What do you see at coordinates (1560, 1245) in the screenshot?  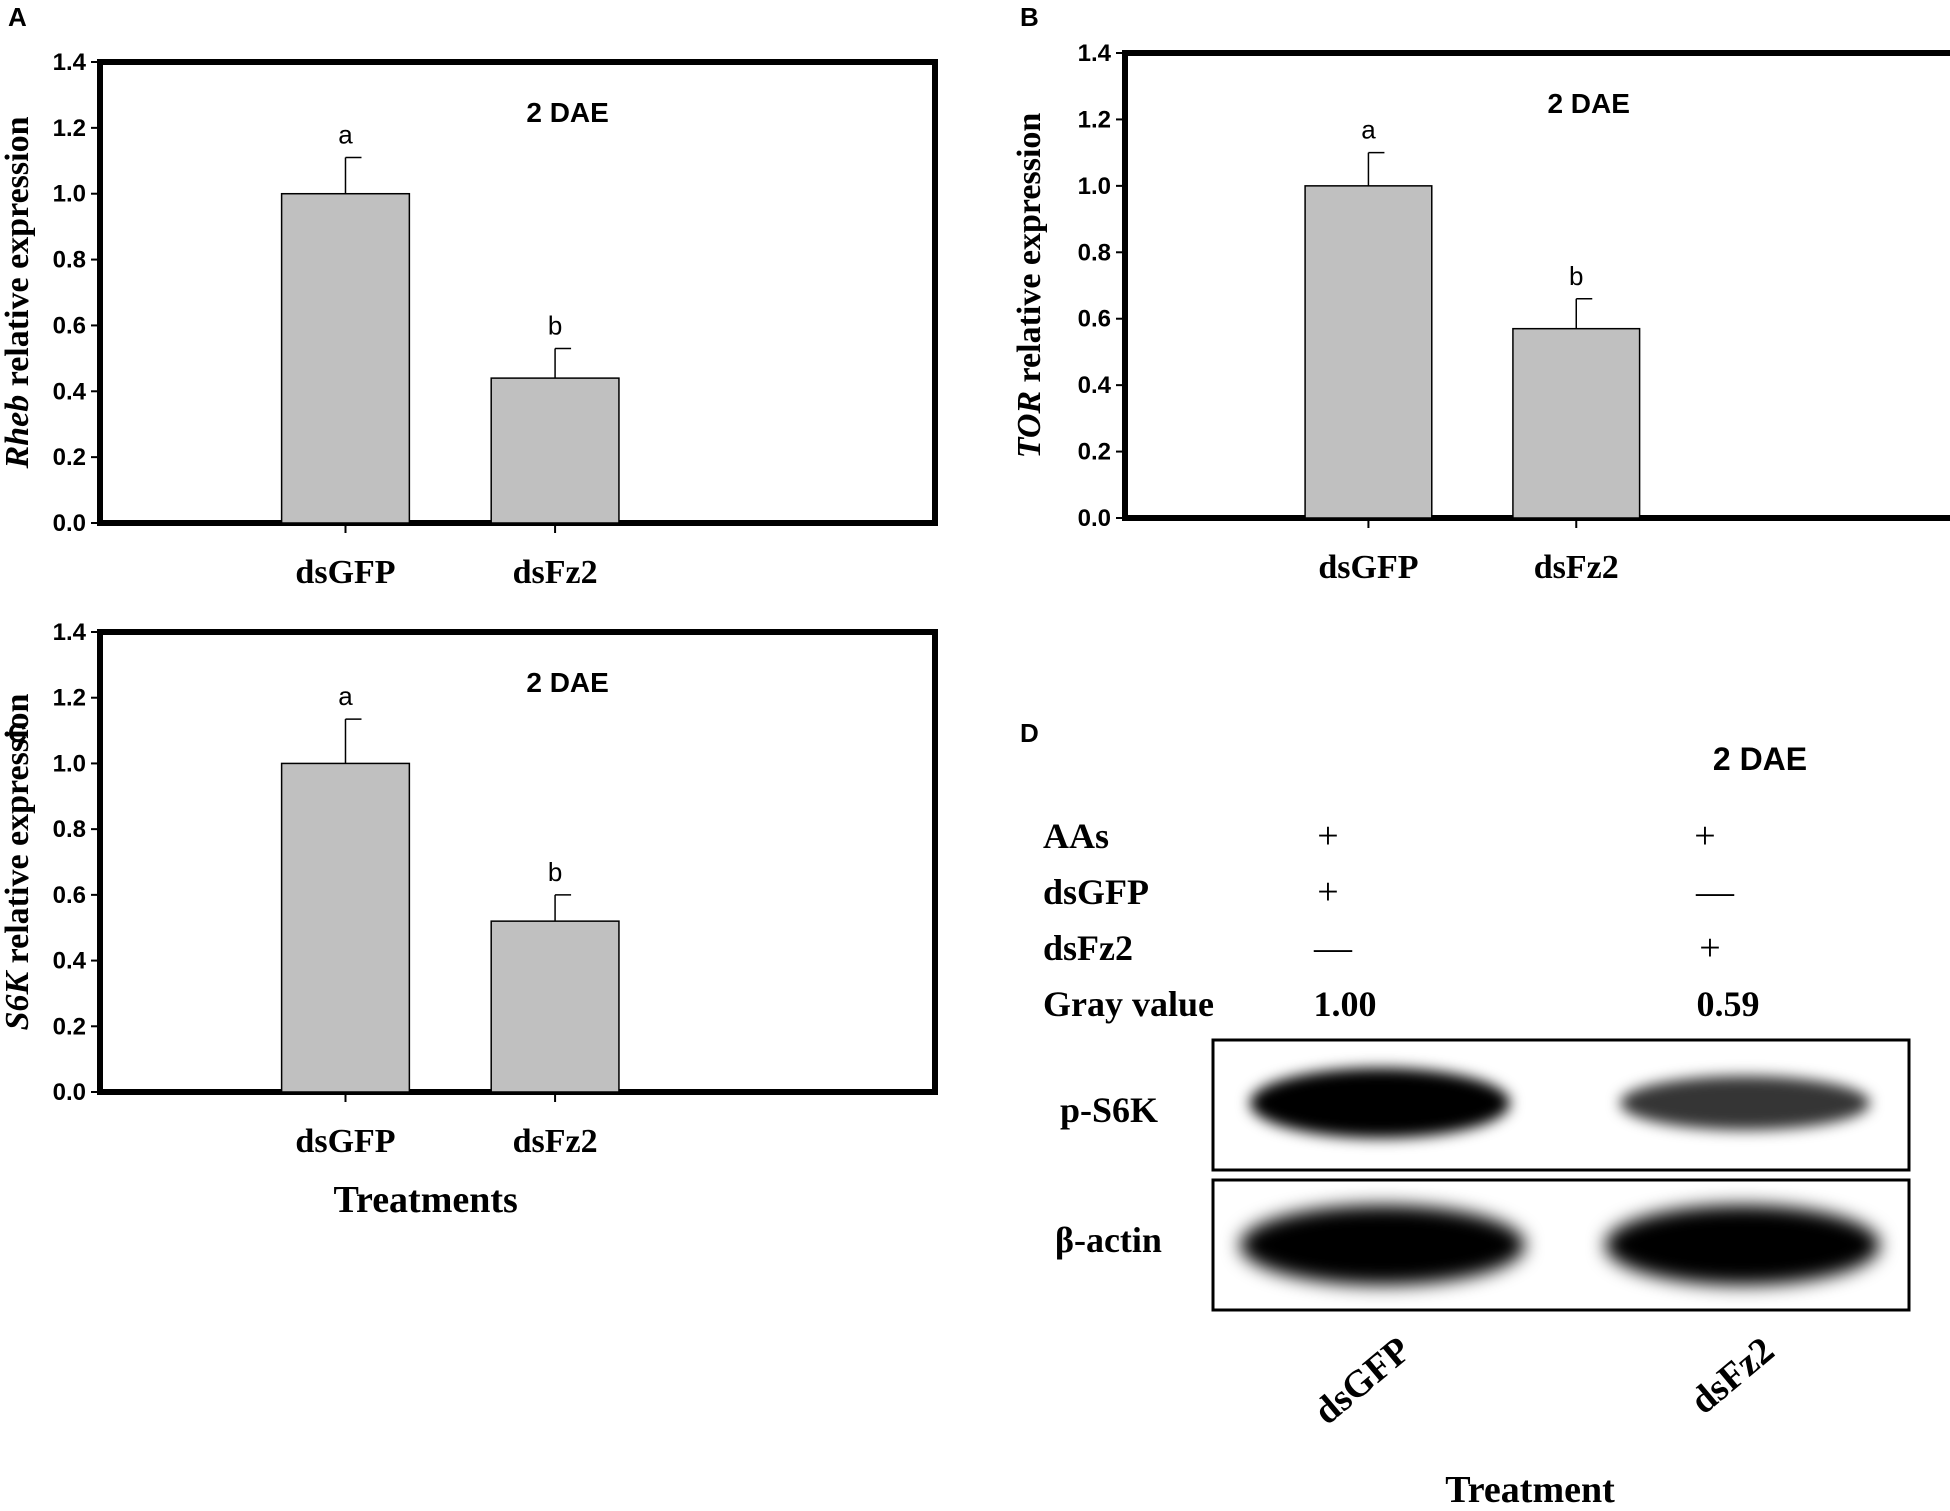 I see `band-row-beta-actin` at bounding box center [1560, 1245].